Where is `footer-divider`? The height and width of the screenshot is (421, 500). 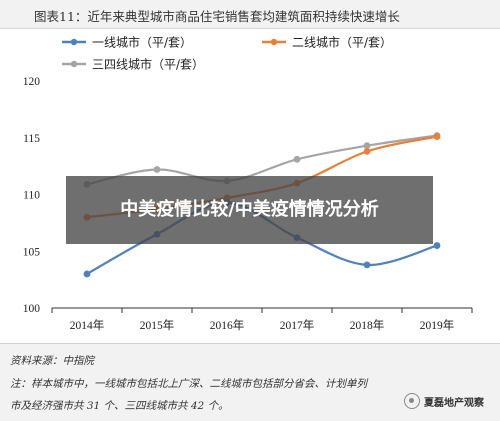
footer-divider is located at coordinates (250, 343).